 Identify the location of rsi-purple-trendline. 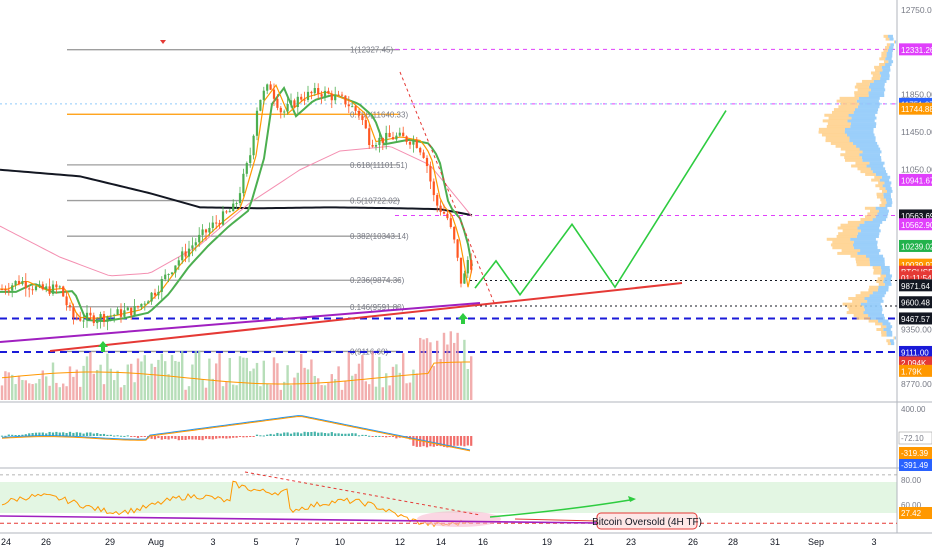
(300, 519).